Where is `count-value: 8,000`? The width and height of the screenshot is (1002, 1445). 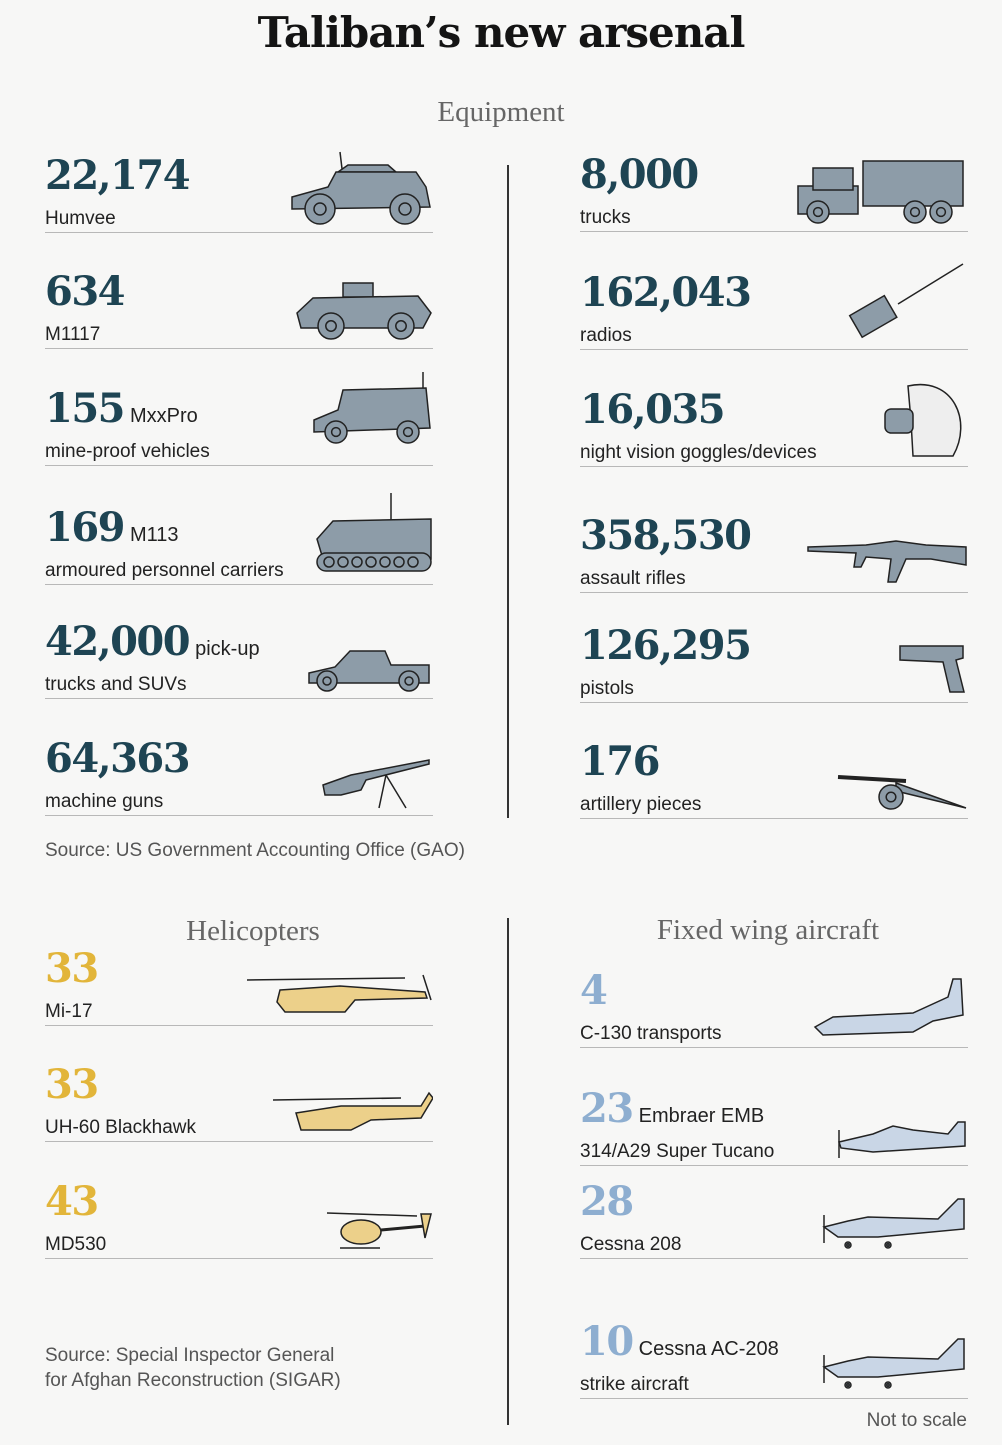
count-value: 8,000 is located at coordinates (639, 174).